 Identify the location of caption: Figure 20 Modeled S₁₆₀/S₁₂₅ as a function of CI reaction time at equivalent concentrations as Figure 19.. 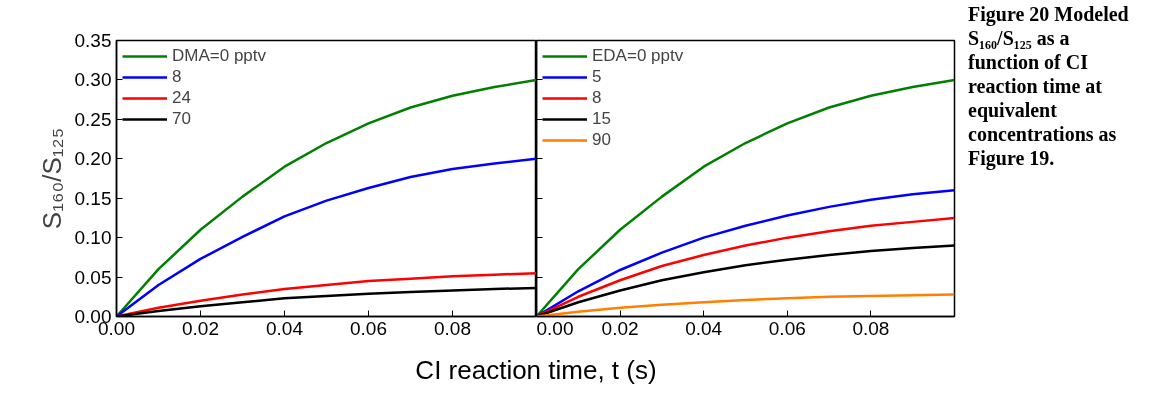
(1049, 86).